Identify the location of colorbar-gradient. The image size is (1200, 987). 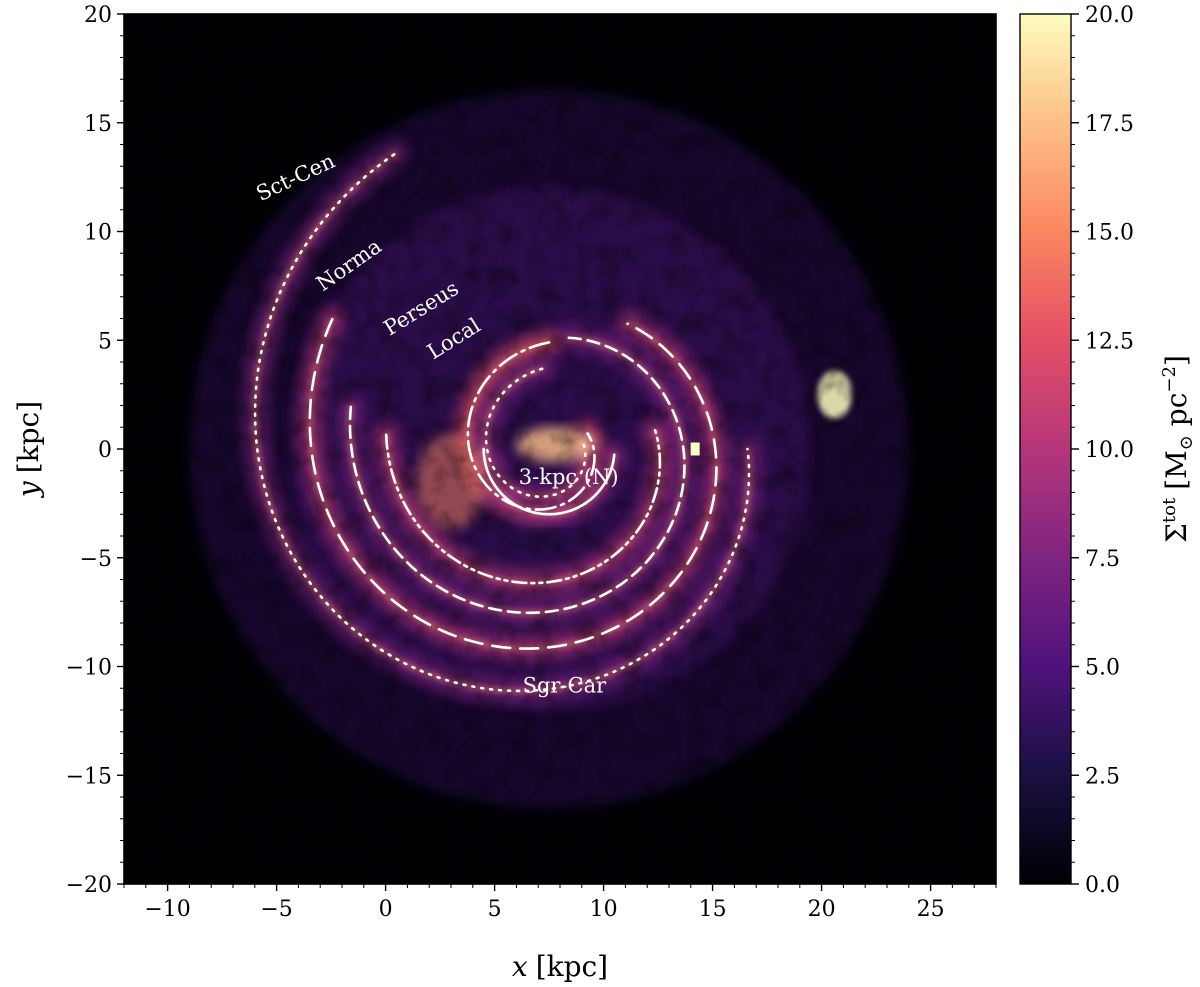
(1045, 449).